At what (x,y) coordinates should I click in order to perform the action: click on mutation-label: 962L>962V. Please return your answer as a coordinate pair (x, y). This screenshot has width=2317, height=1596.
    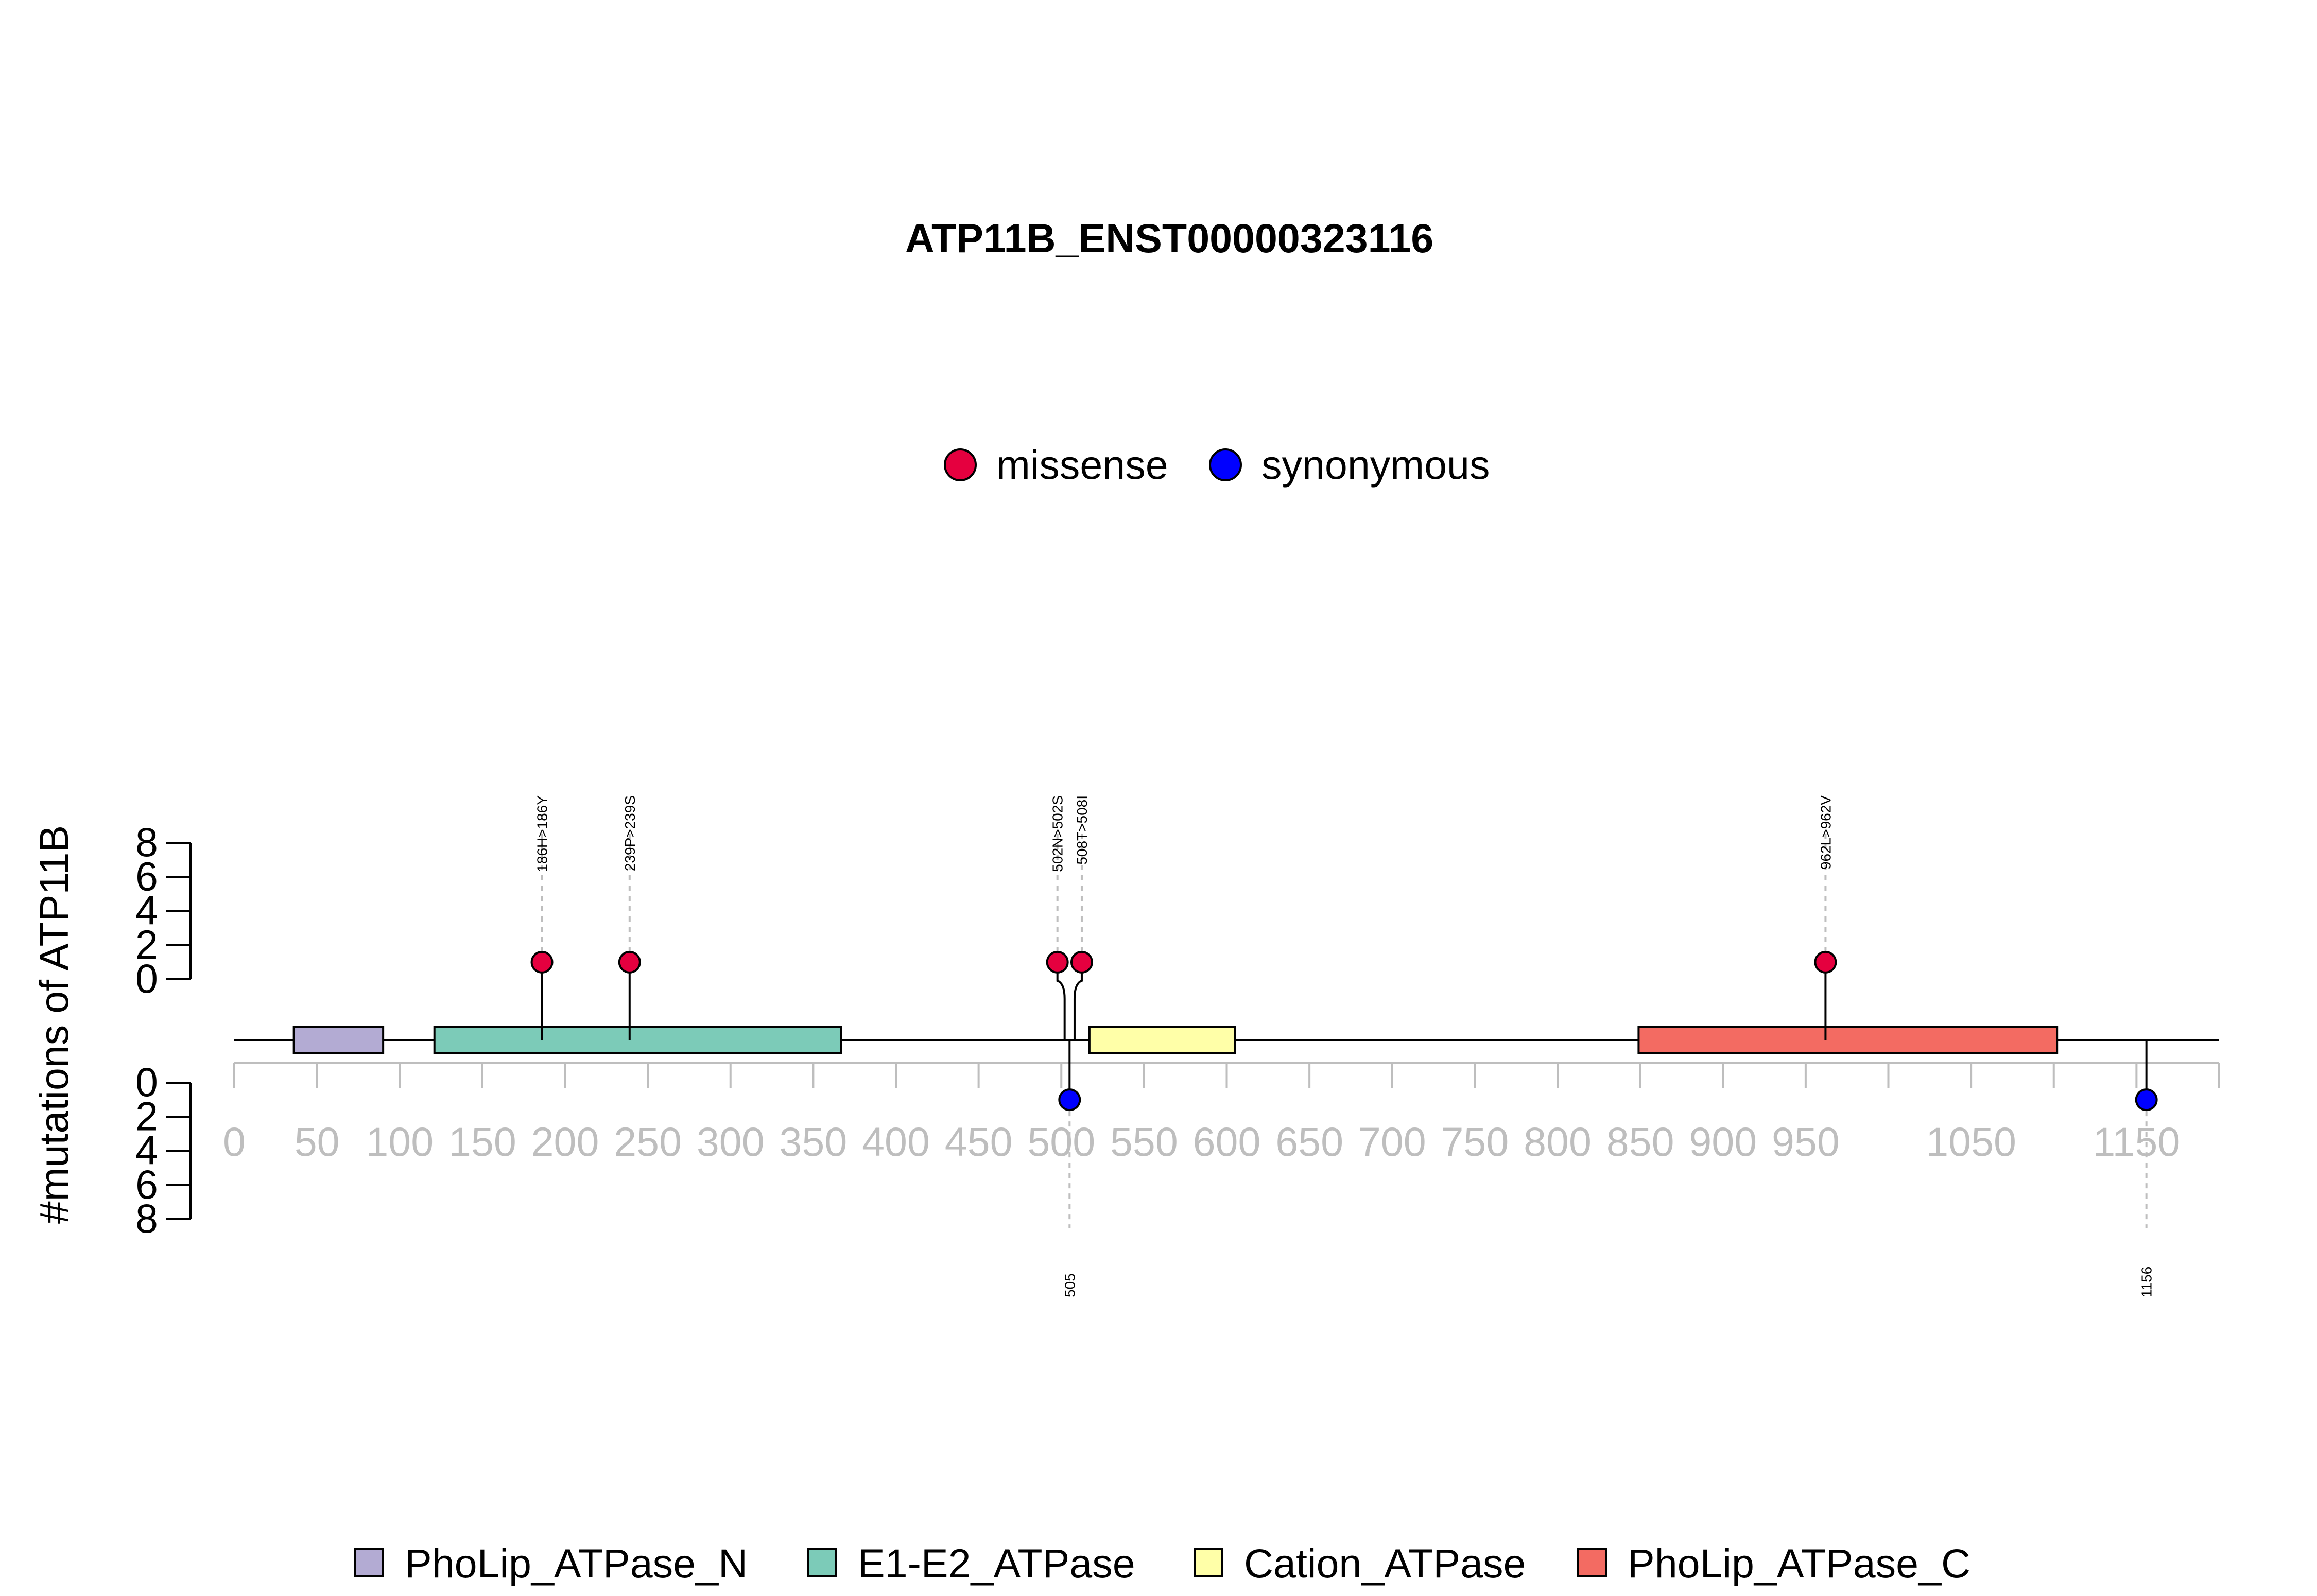
    Looking at the image, I should click on (1826, 833).